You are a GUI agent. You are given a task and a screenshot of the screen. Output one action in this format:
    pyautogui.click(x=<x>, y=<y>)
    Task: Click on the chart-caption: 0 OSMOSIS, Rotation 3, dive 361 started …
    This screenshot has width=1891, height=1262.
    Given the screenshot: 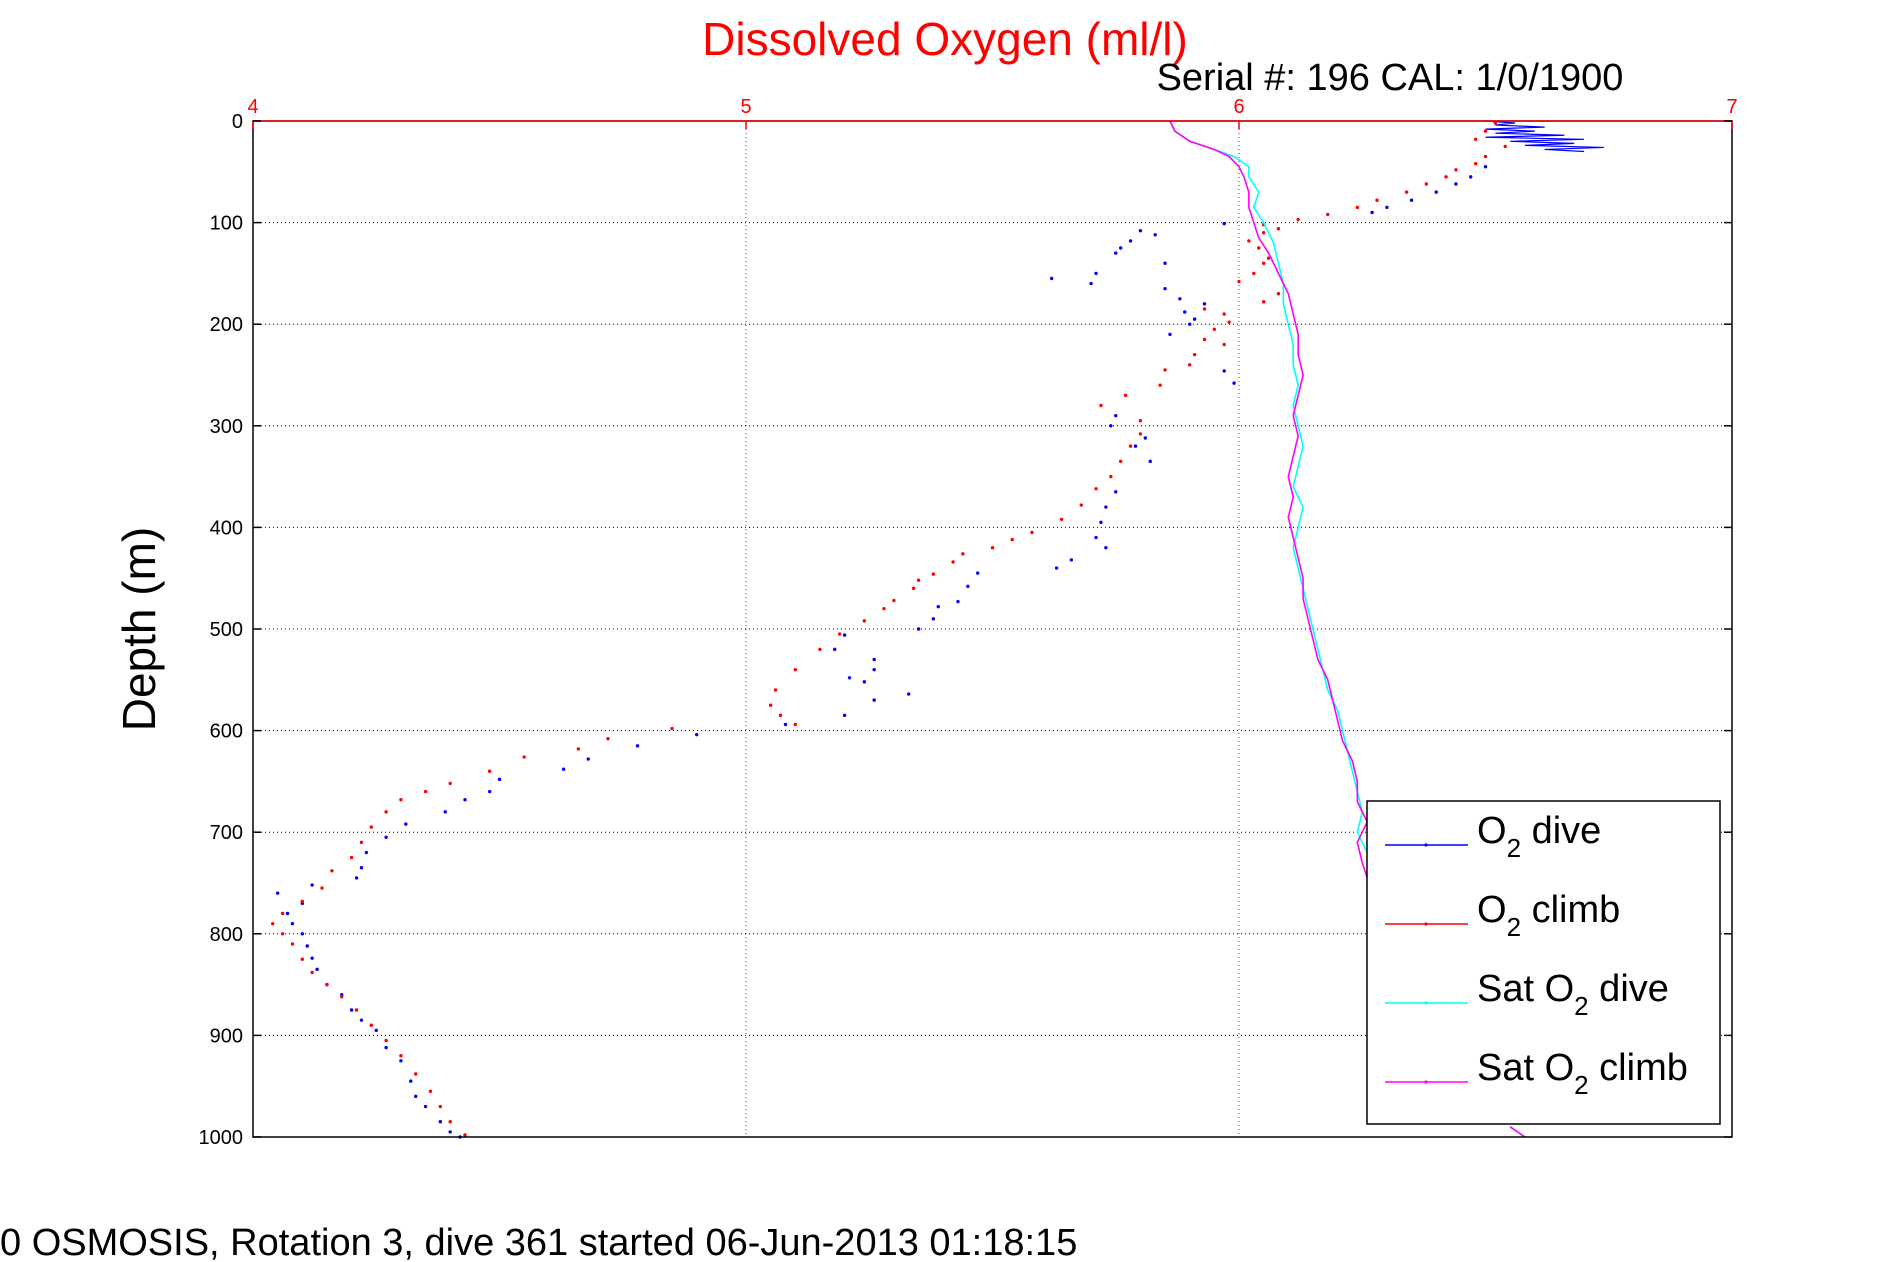 What is the action you would take?
    pyautogui.click(x=538, y=1242)
    